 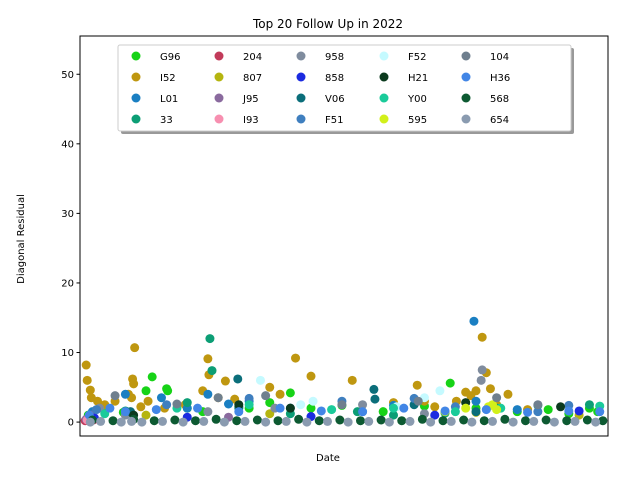 What do you see at coordinates (499, 120) in the screenshot?
I see `legend-label: 654` at bounding box center [499, 120].